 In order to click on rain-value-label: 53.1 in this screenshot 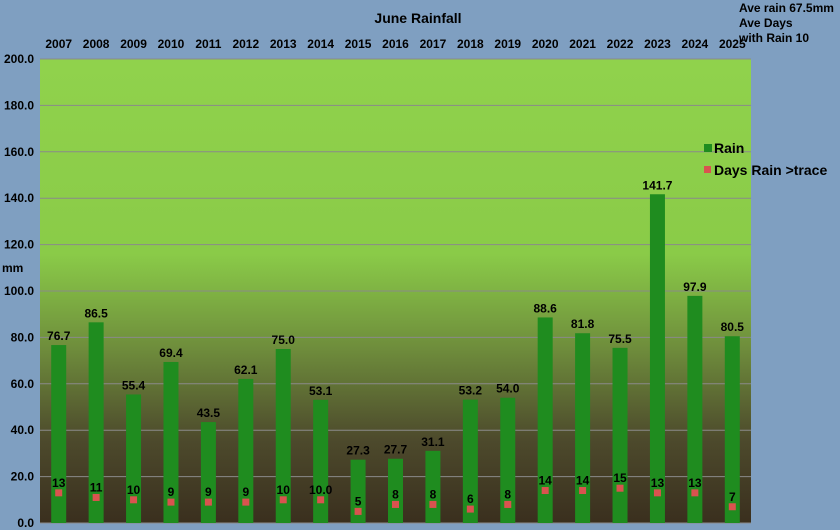, I will do `click(321, 391)`.